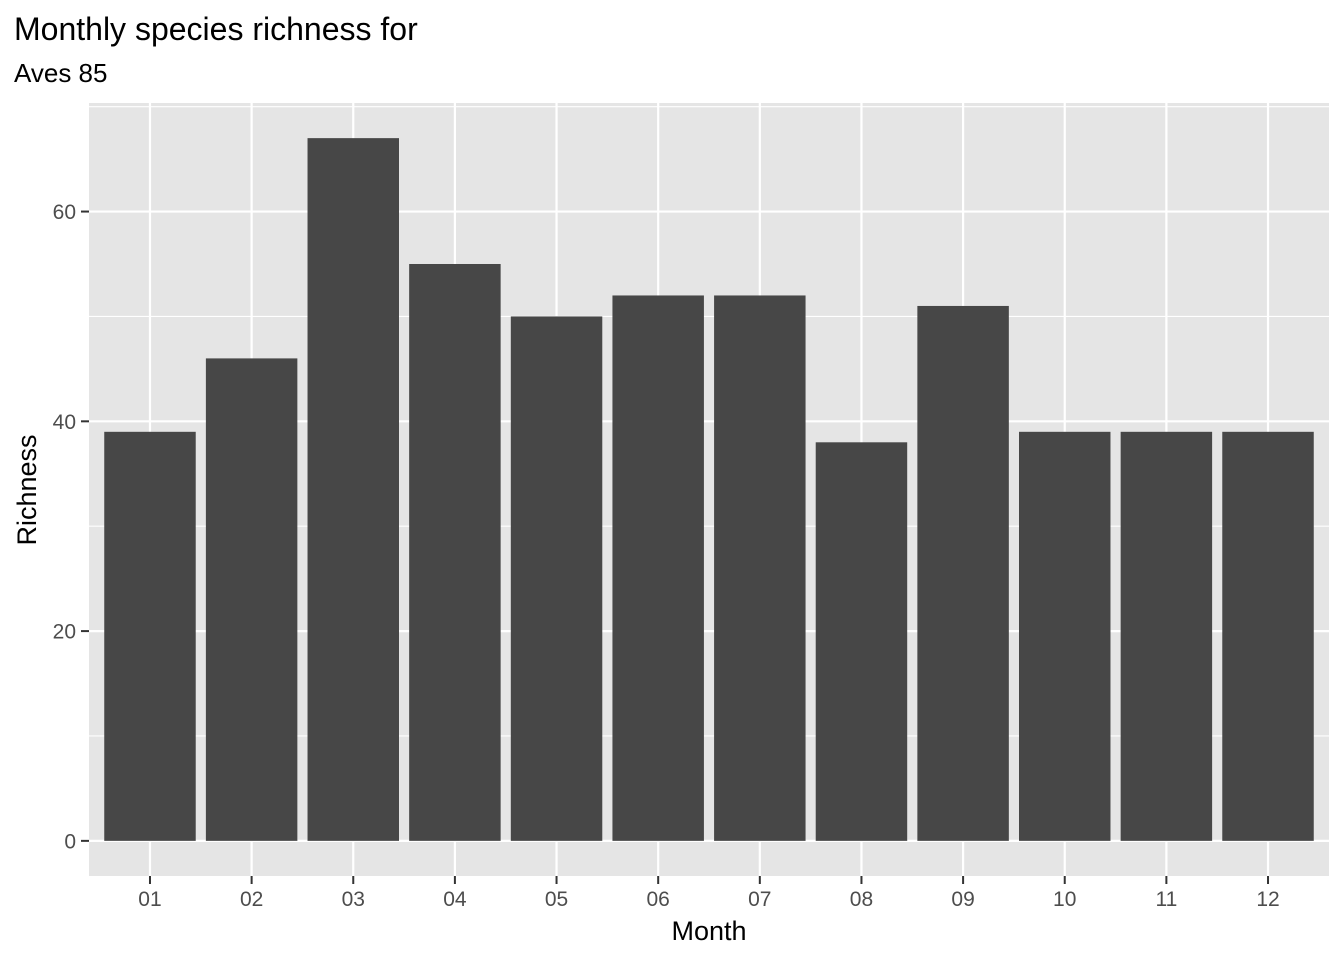  What do you see at coordinates (962, 899) in the screenshot?
I see `x-tick-label: 09` at bounding box center [962, 899].